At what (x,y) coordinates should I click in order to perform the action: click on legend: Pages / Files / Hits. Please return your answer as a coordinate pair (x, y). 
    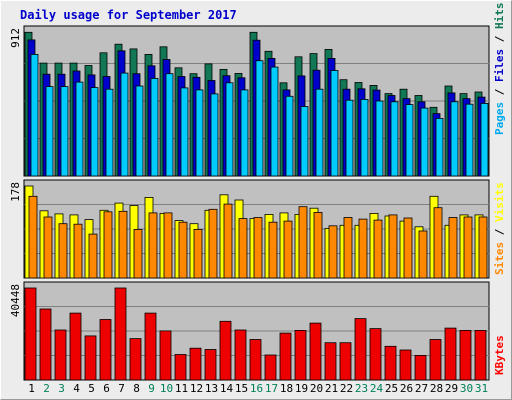
    Looking at the image, I should click on (499, 69).